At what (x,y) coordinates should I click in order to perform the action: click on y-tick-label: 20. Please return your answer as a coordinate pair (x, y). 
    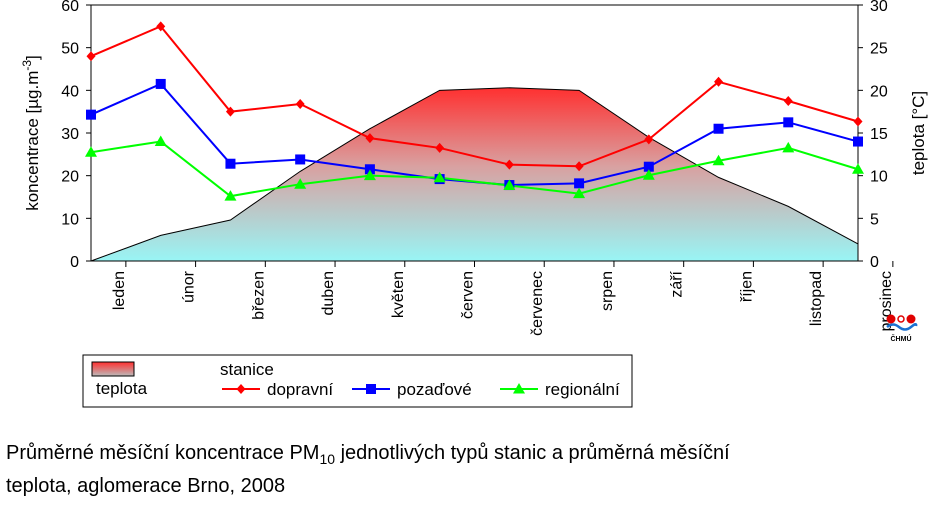
    Looking at the image, I should click on (70, 177).